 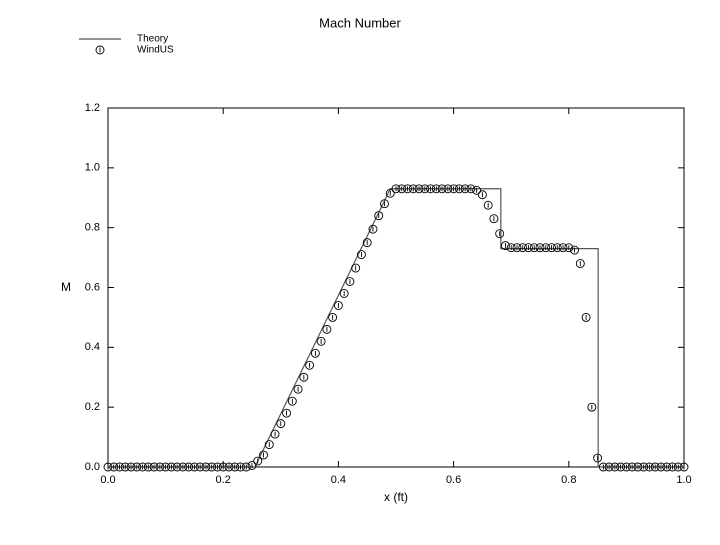 What do you see at coordinates (92, 467) in the screenshot?
I see `y-tick-label: 0.0` at bounding box center [92, 467].